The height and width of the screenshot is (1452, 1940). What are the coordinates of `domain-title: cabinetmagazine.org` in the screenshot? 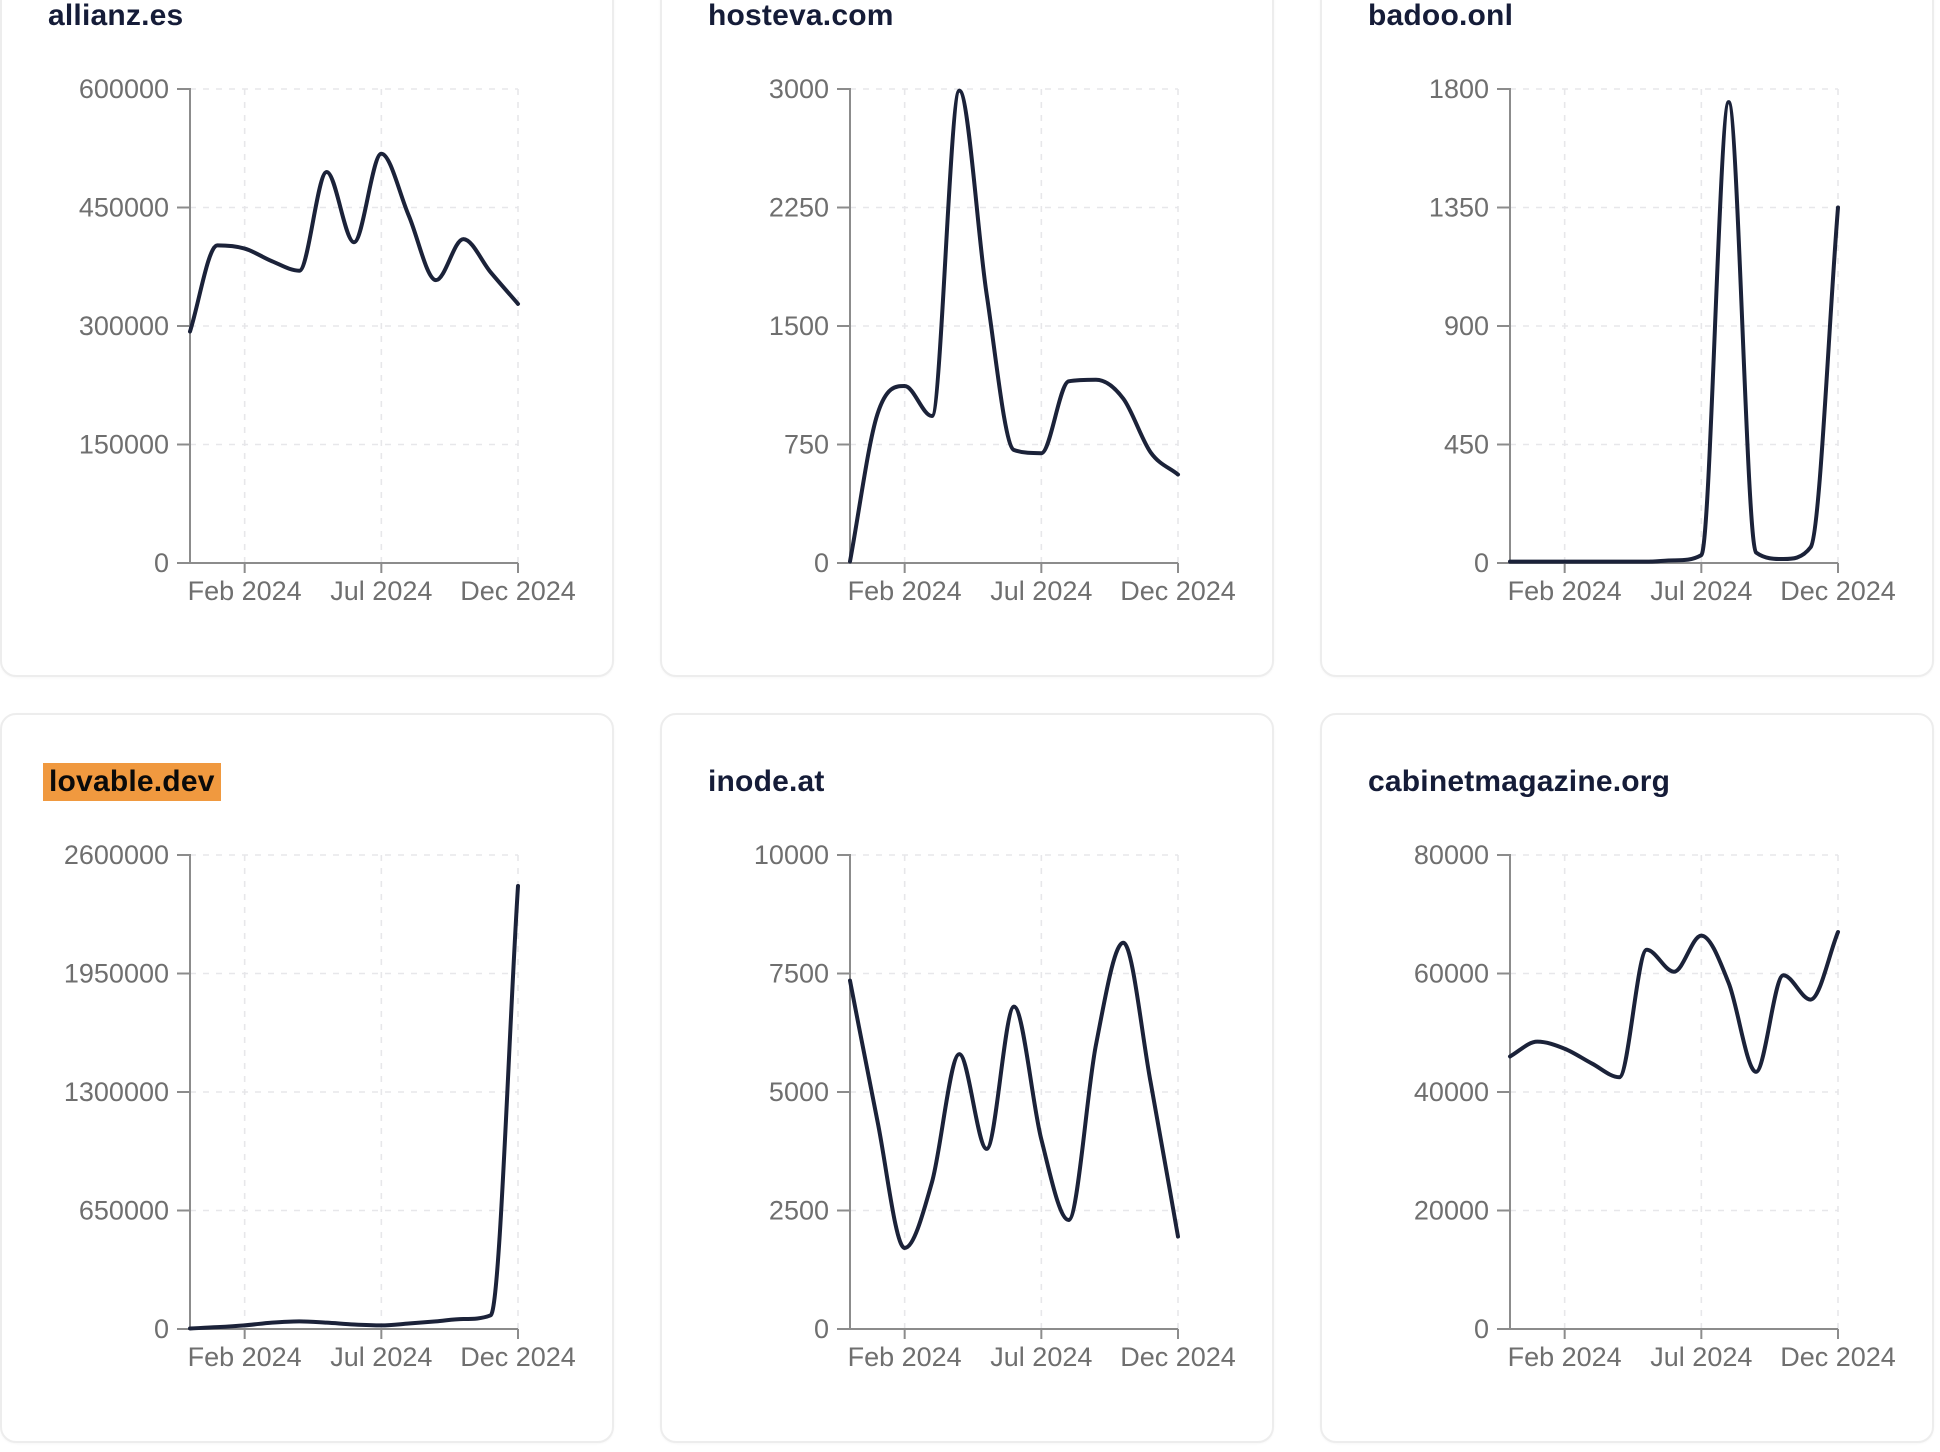 It's located at (1519, 782).